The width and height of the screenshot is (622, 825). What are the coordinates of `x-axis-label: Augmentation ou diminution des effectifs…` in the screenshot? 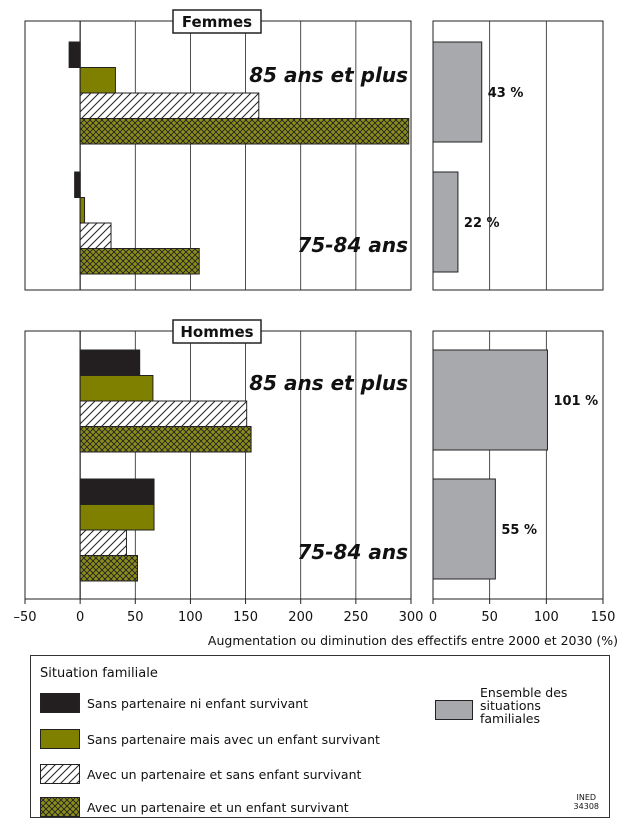 It's located at (413, 640).